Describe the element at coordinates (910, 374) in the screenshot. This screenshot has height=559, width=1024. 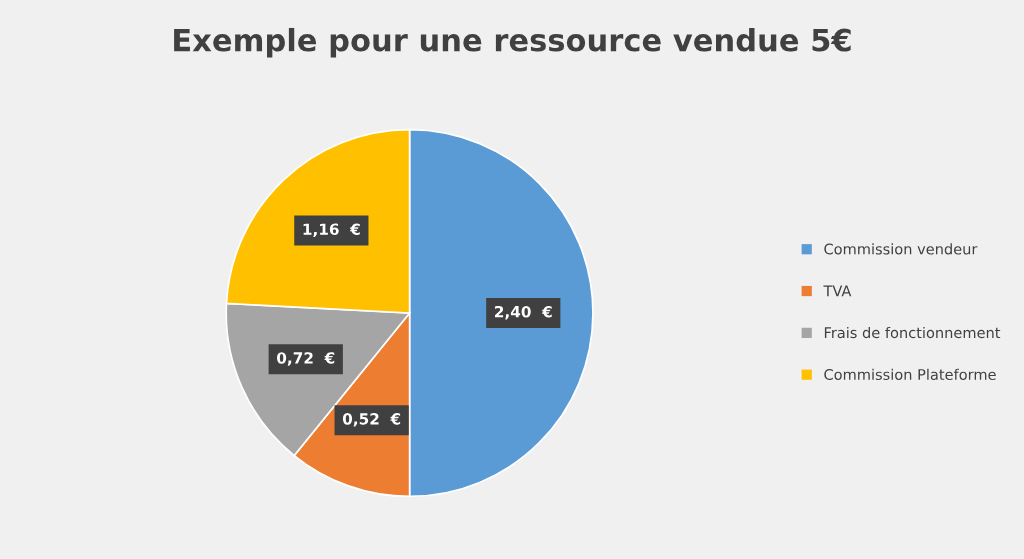
I see `legend-label: Commission Plateforme` at that location.